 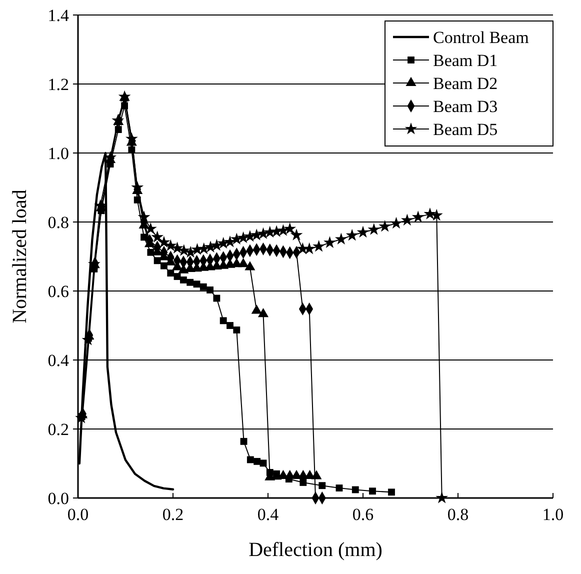 I want to click on y-tick-label: 0.2, so click(x=58, y=429).